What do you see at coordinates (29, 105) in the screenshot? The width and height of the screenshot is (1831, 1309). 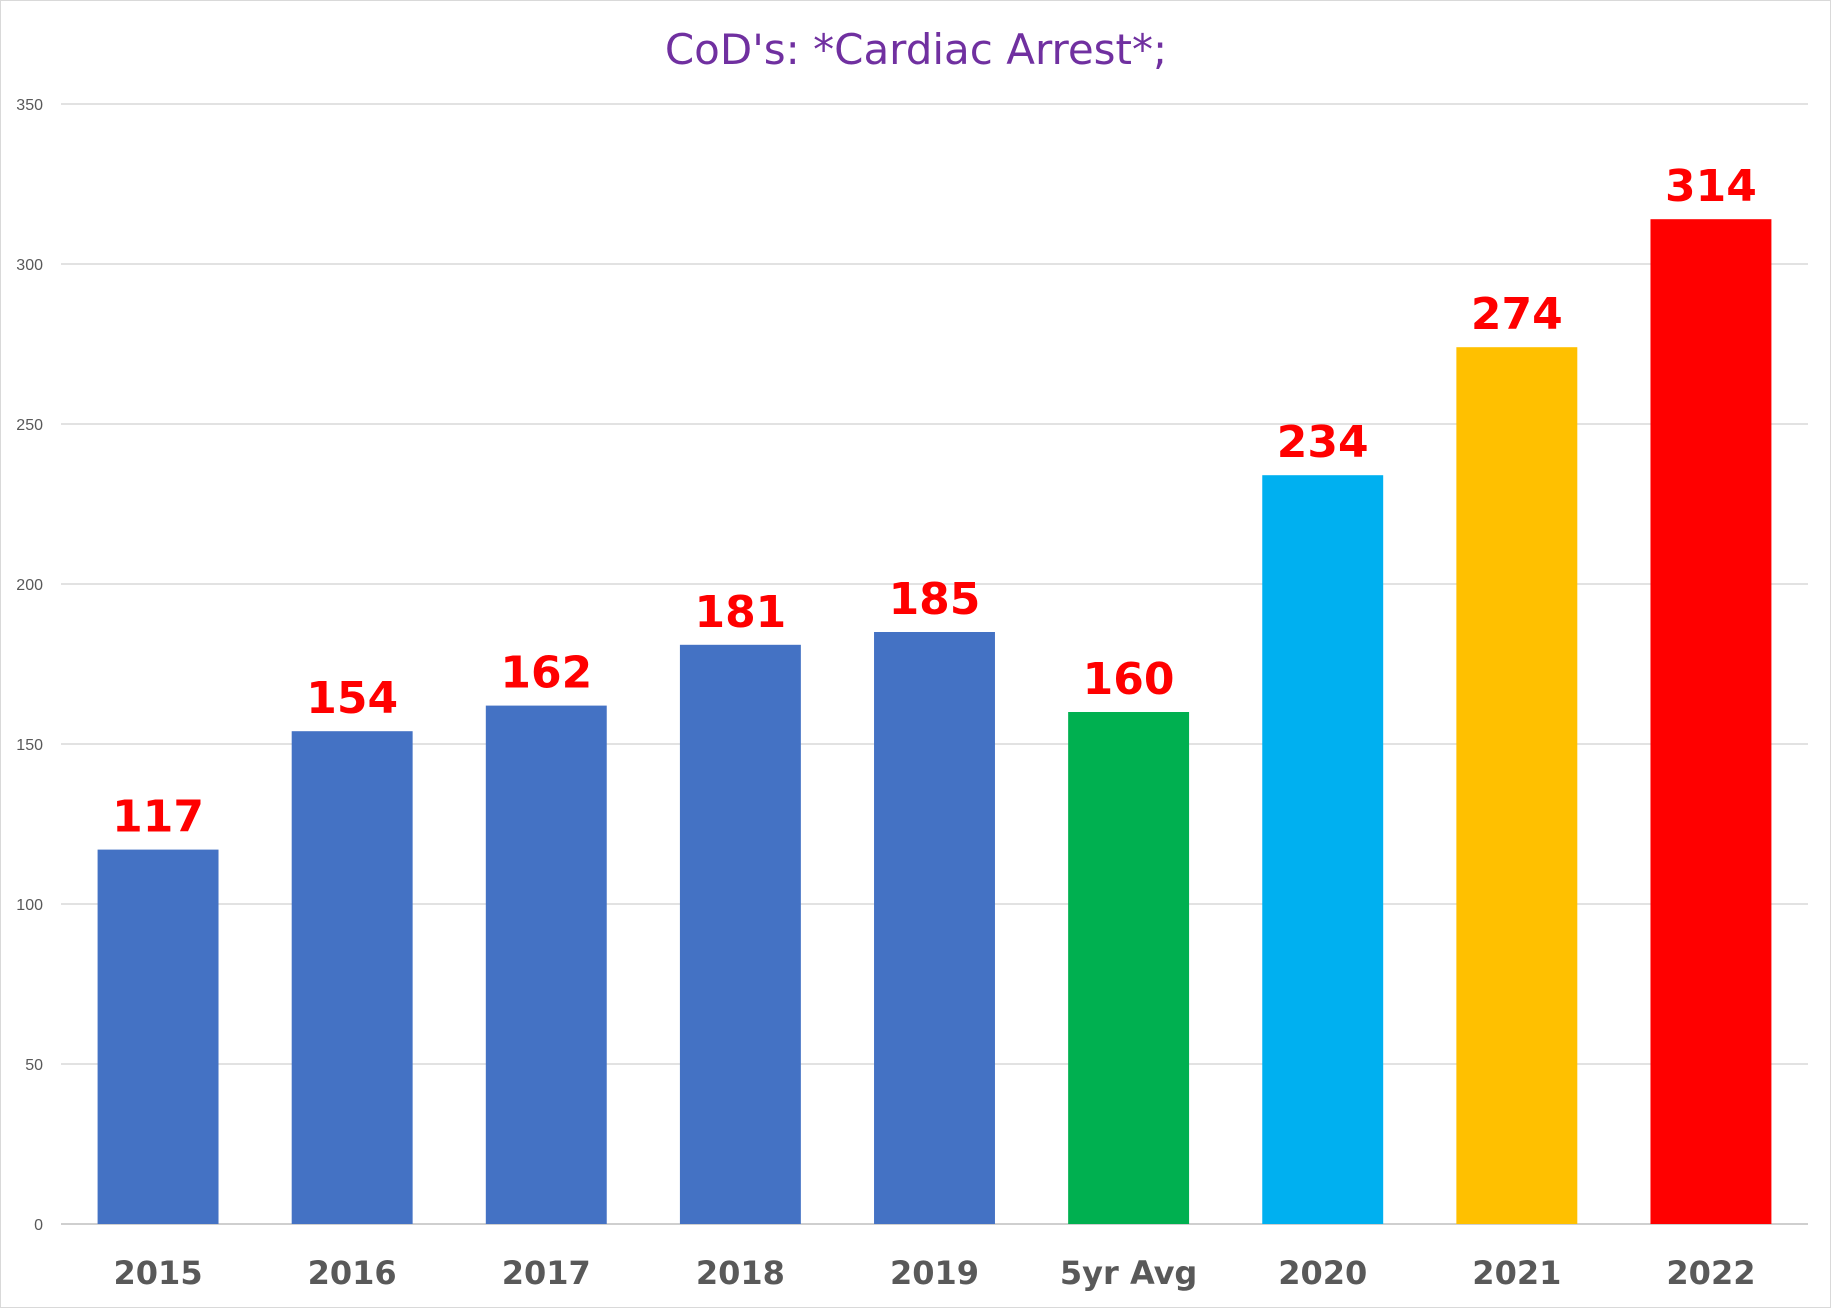 I see `y-tick-label: 350` at bounding box center [29, 105].